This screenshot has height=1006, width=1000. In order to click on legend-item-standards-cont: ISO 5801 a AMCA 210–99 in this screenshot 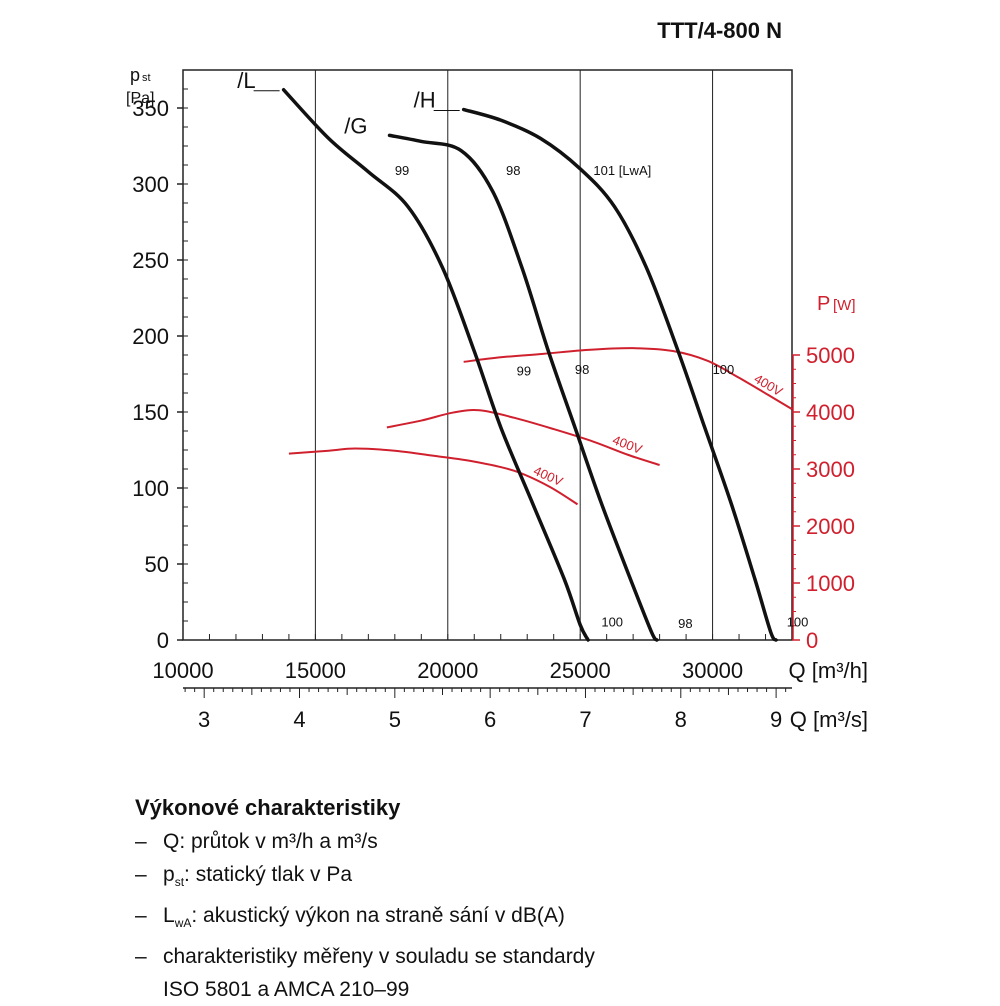, I will do `click(286, 990)`.